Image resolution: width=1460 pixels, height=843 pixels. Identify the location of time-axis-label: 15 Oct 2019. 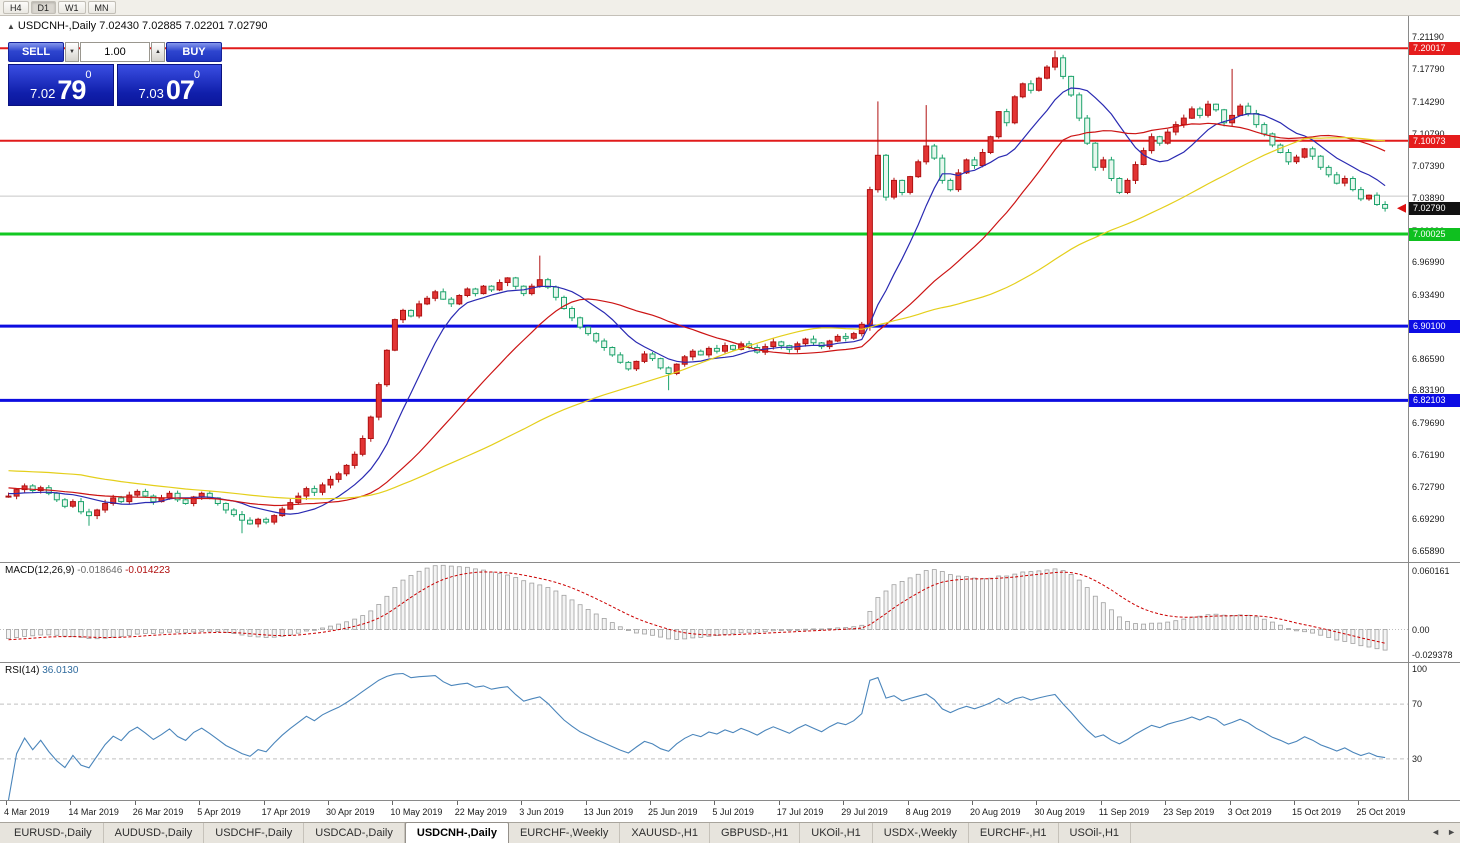
(1317, 812).